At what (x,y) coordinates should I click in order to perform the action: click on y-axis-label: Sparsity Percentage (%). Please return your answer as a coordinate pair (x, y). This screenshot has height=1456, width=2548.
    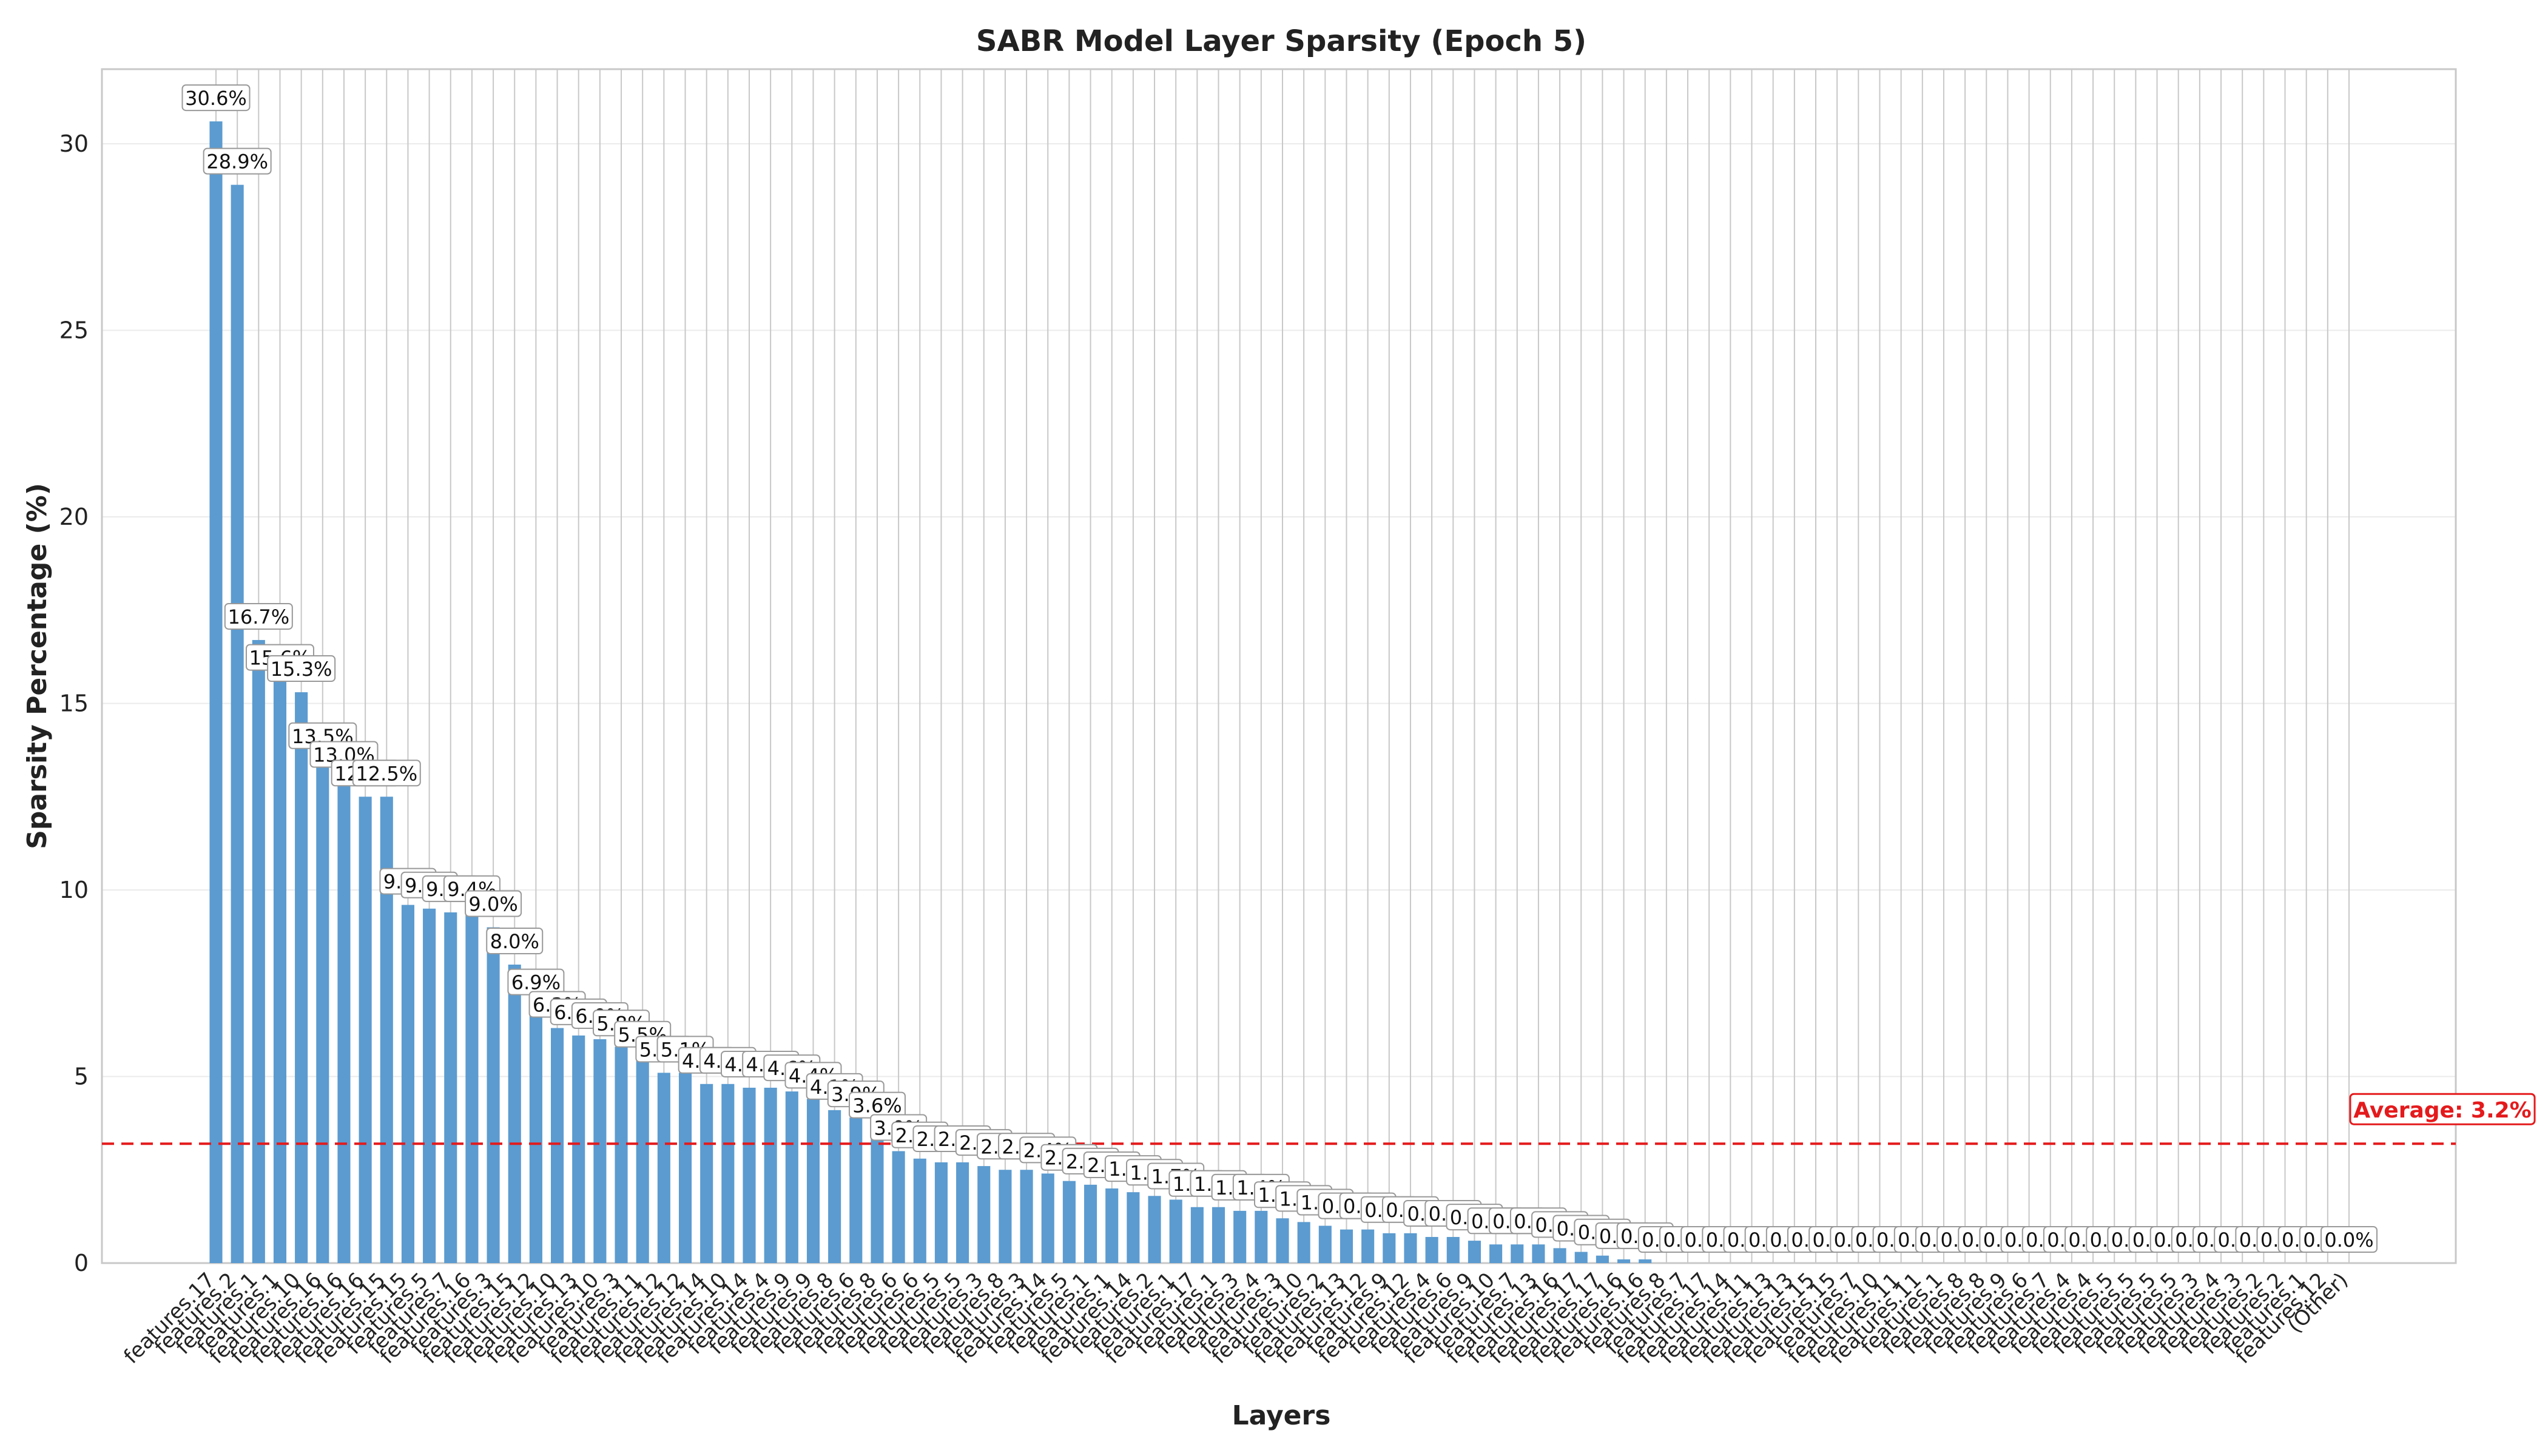
    Looking at the image, I should click on (37, 666).